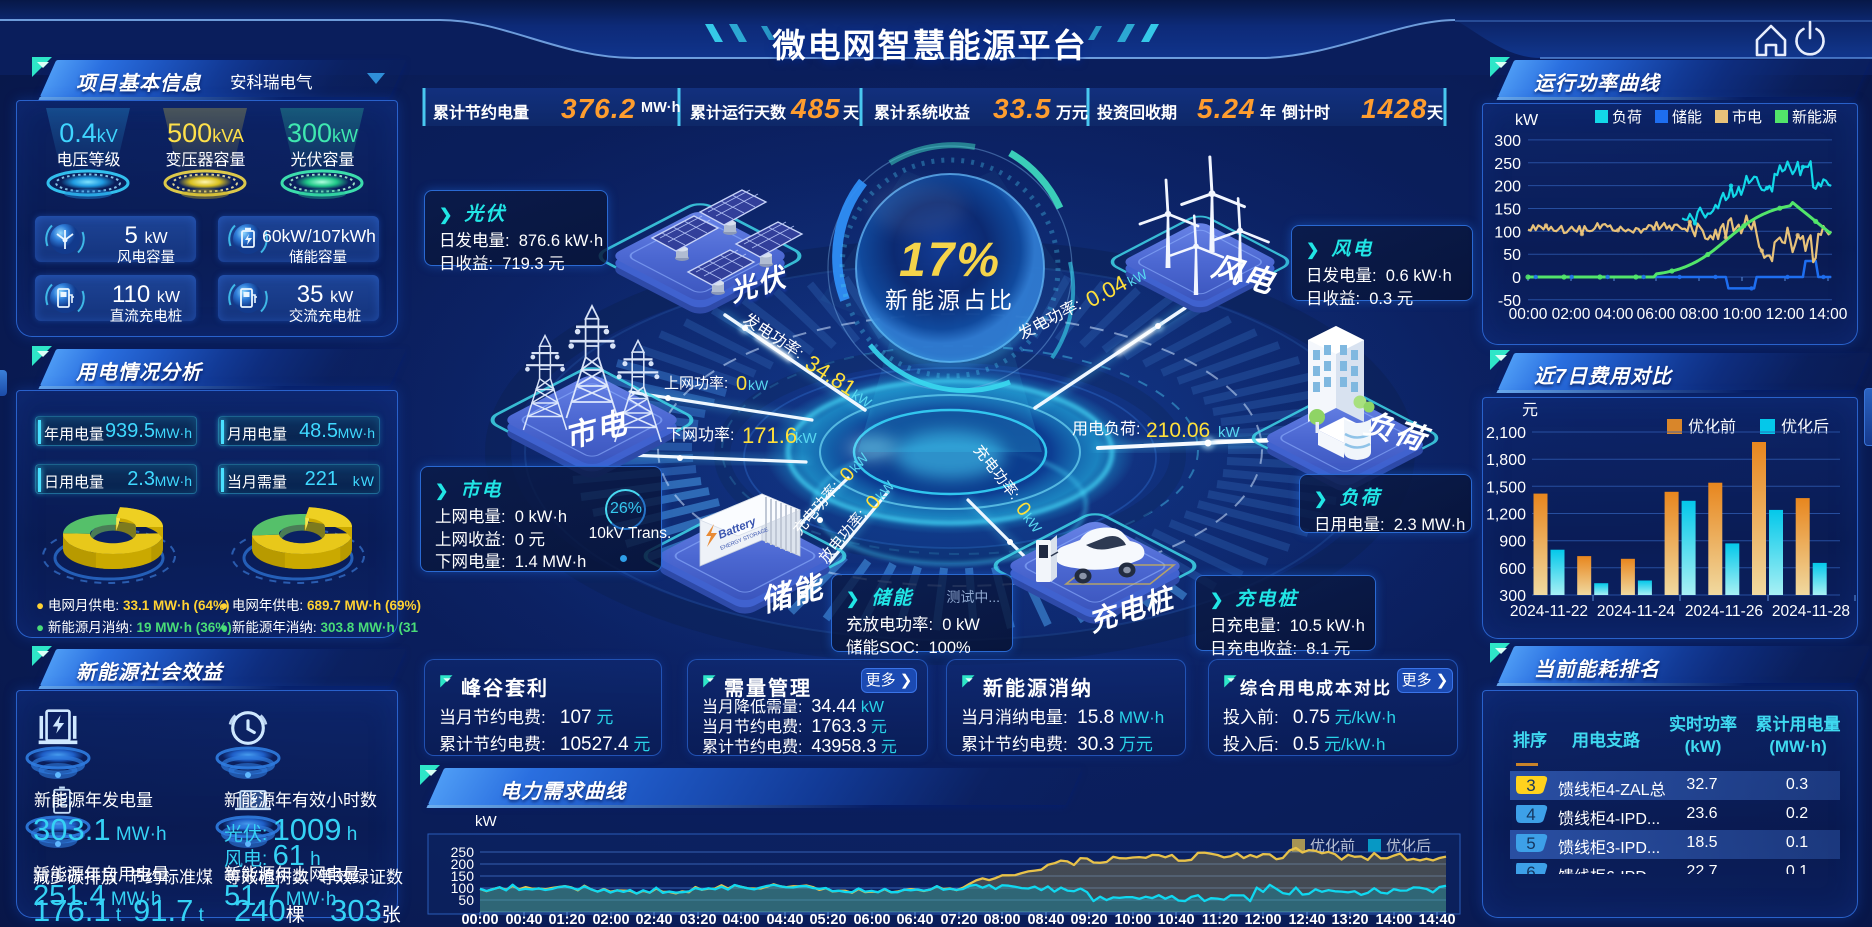 The width and height of the screenshot is (1872, 927). I want to click on svg-text: 900, so click(1512, 542).